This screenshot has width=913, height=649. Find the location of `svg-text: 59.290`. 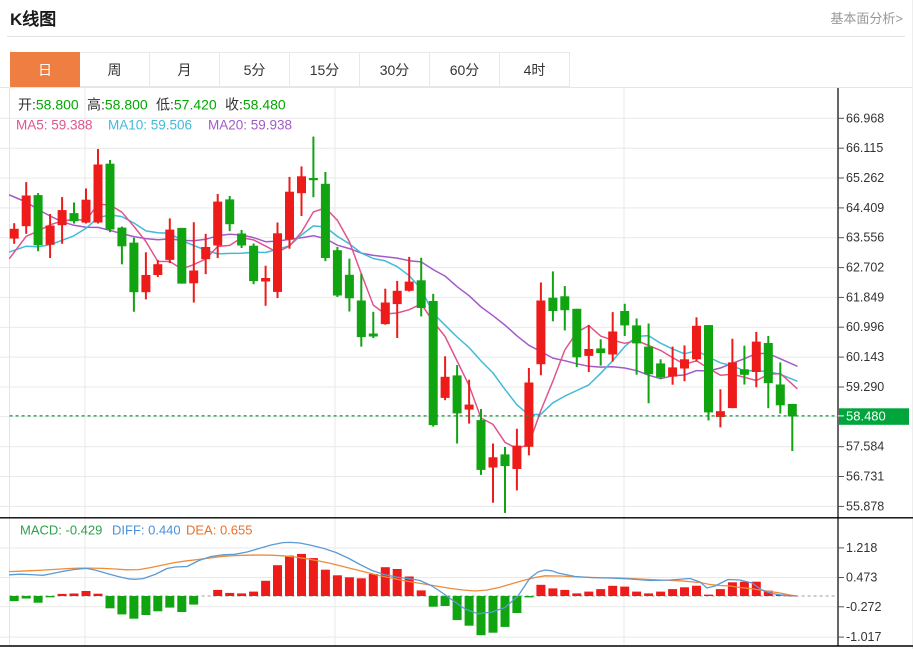

svg-text: 59.290 is located at coordinates (865, 387).